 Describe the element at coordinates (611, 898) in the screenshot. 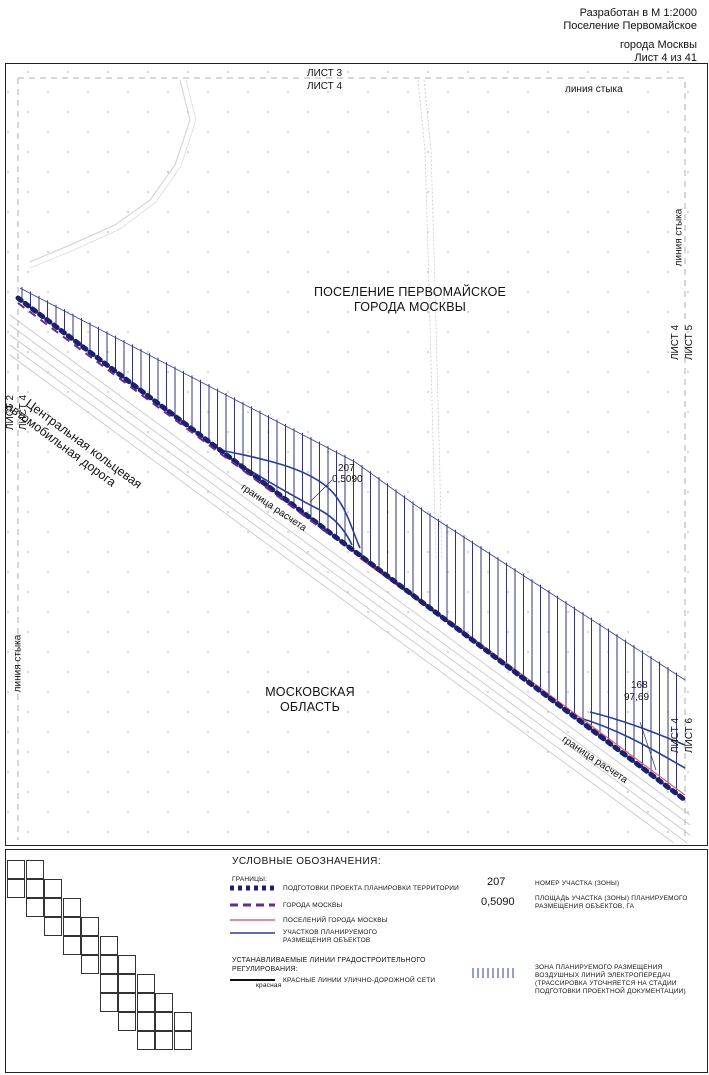

I see `legend-sample-area-desc-1: ПЛОЩАДЬ УЧАСТКА (ЗОНЫ) ПЛАНИРУЕМОГО` at that location.